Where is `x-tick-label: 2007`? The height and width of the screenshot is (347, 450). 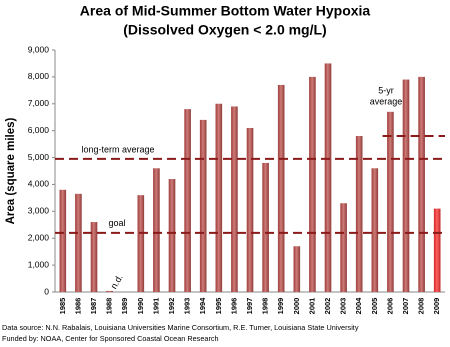
x-tick-label: 2007 is located at coordinates (405, 306).